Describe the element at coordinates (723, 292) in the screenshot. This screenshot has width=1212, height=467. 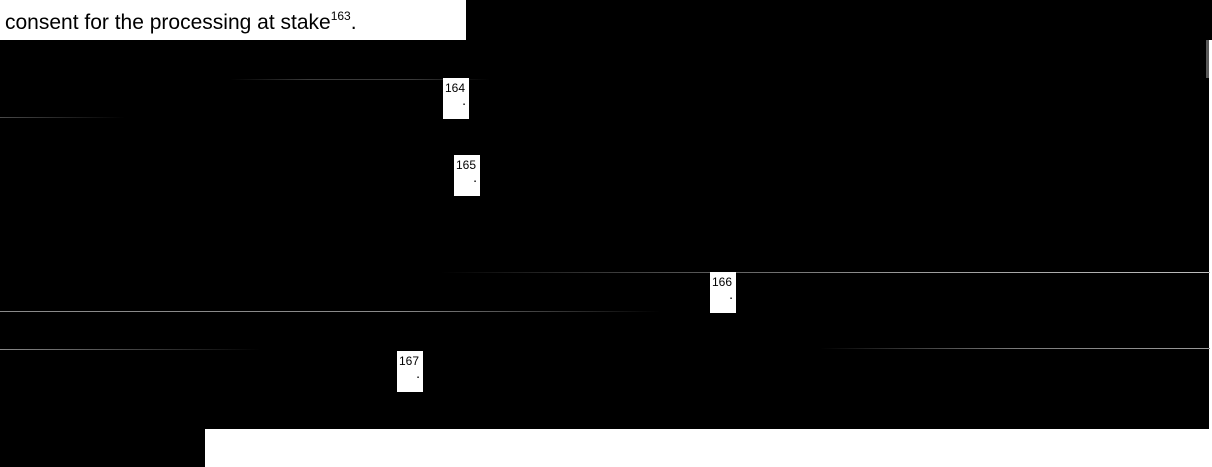
I see `footnote-marker-166: 166 .` at that location.